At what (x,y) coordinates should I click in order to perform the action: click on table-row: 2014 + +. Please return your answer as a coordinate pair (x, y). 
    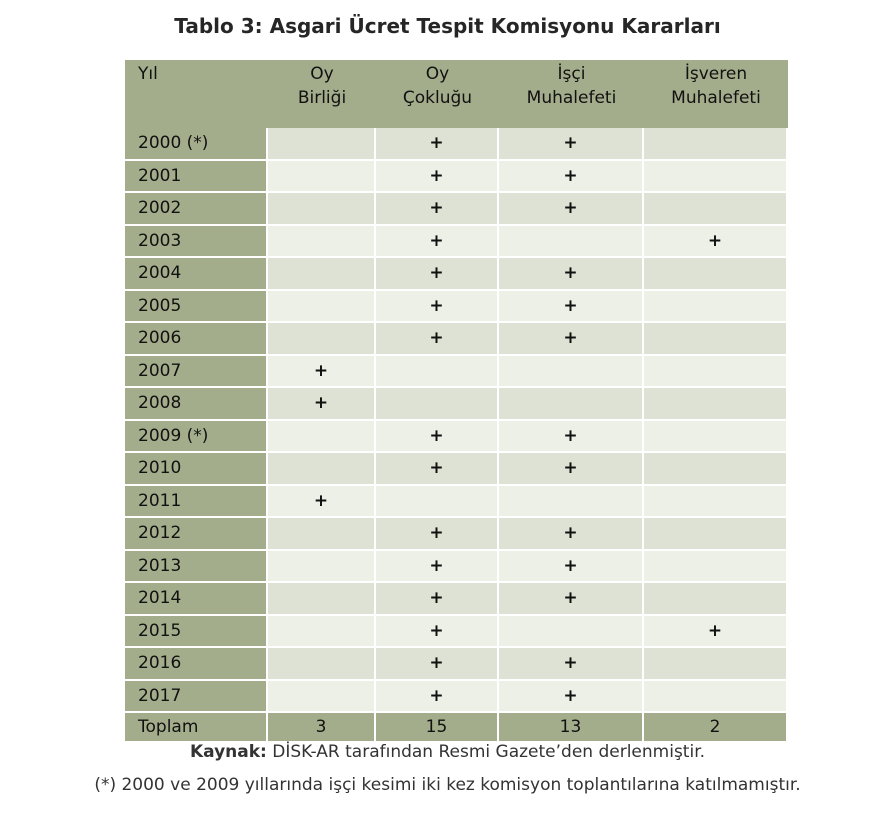
    Looking at the image, I should click on (456, 599).